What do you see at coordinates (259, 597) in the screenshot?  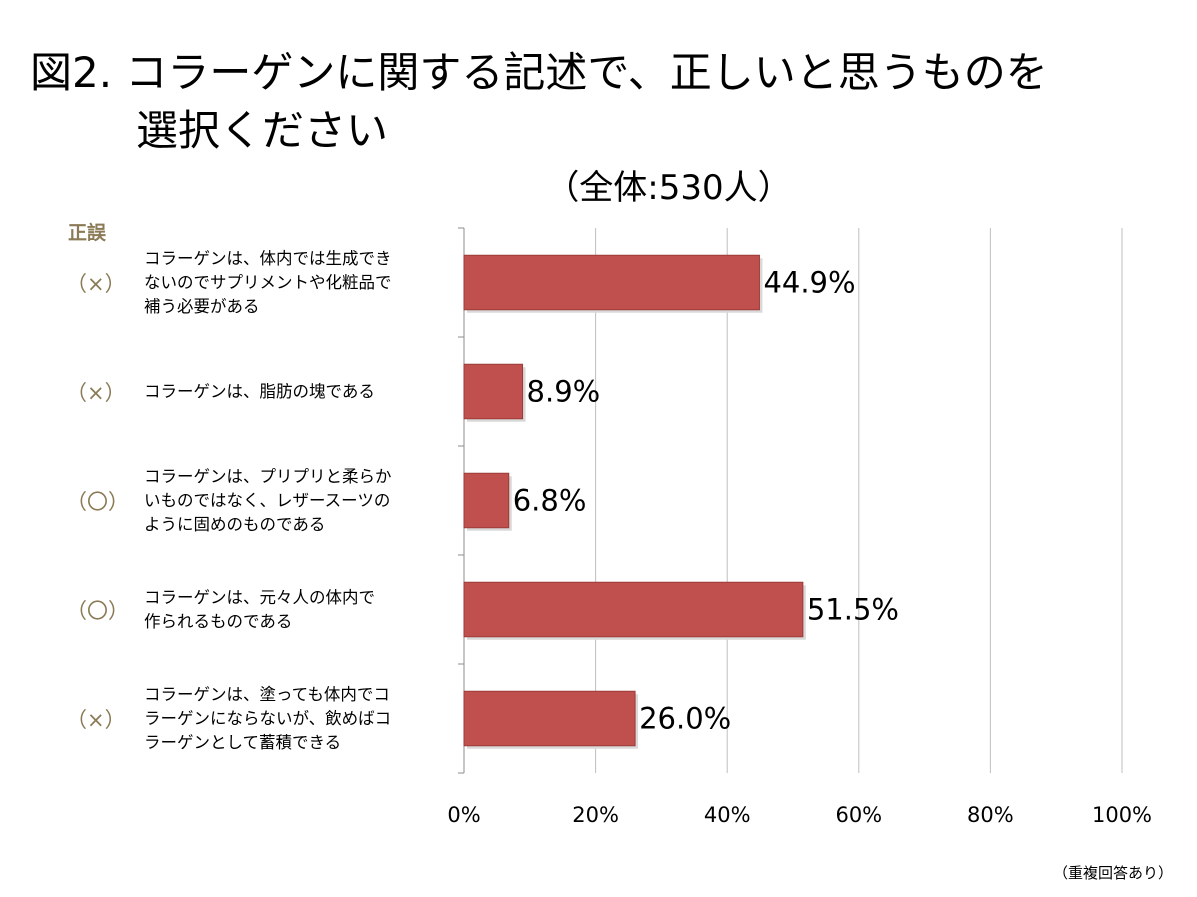 I see `category-label-line: コラーゲンは、元々人の体内で` at bounding box center [259, 597].